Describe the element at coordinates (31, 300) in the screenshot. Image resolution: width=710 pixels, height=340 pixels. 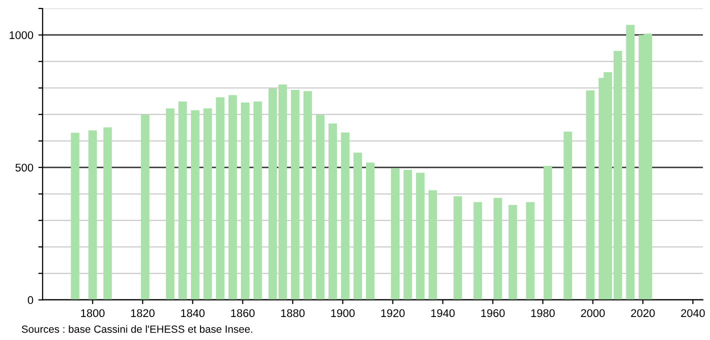
I see `y-tick-label: 0` at that location.